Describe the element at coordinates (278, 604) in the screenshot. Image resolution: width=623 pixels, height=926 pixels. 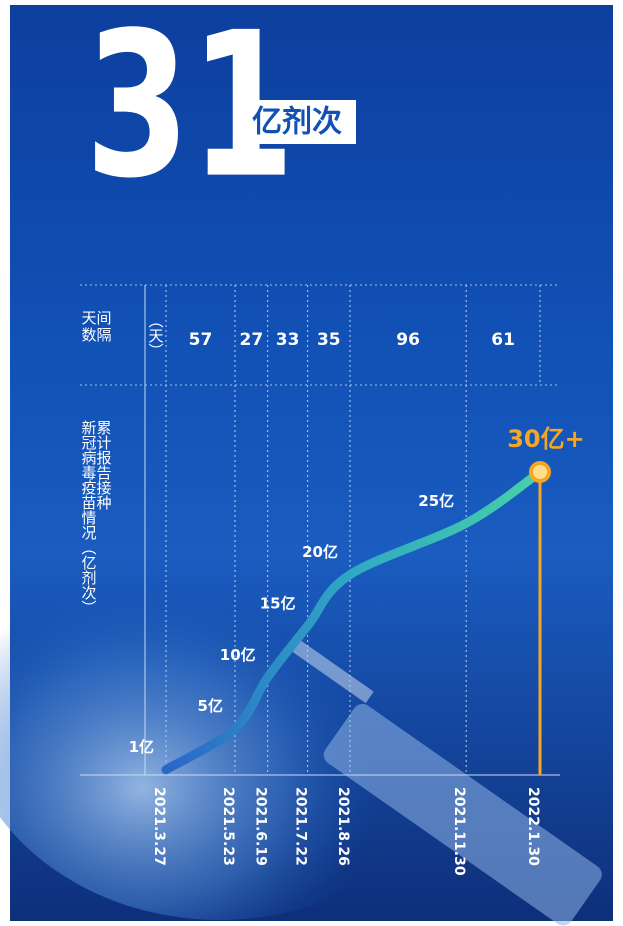
I see `value-label: 15亿` at that location.